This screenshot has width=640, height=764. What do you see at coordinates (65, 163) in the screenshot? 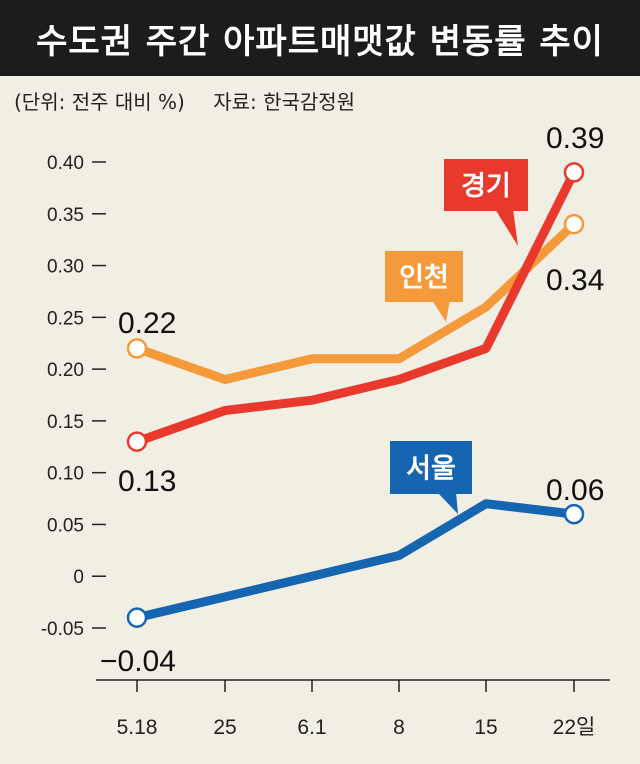
I see `y-tick-label: 0.40` at bounding box center [65, 163].